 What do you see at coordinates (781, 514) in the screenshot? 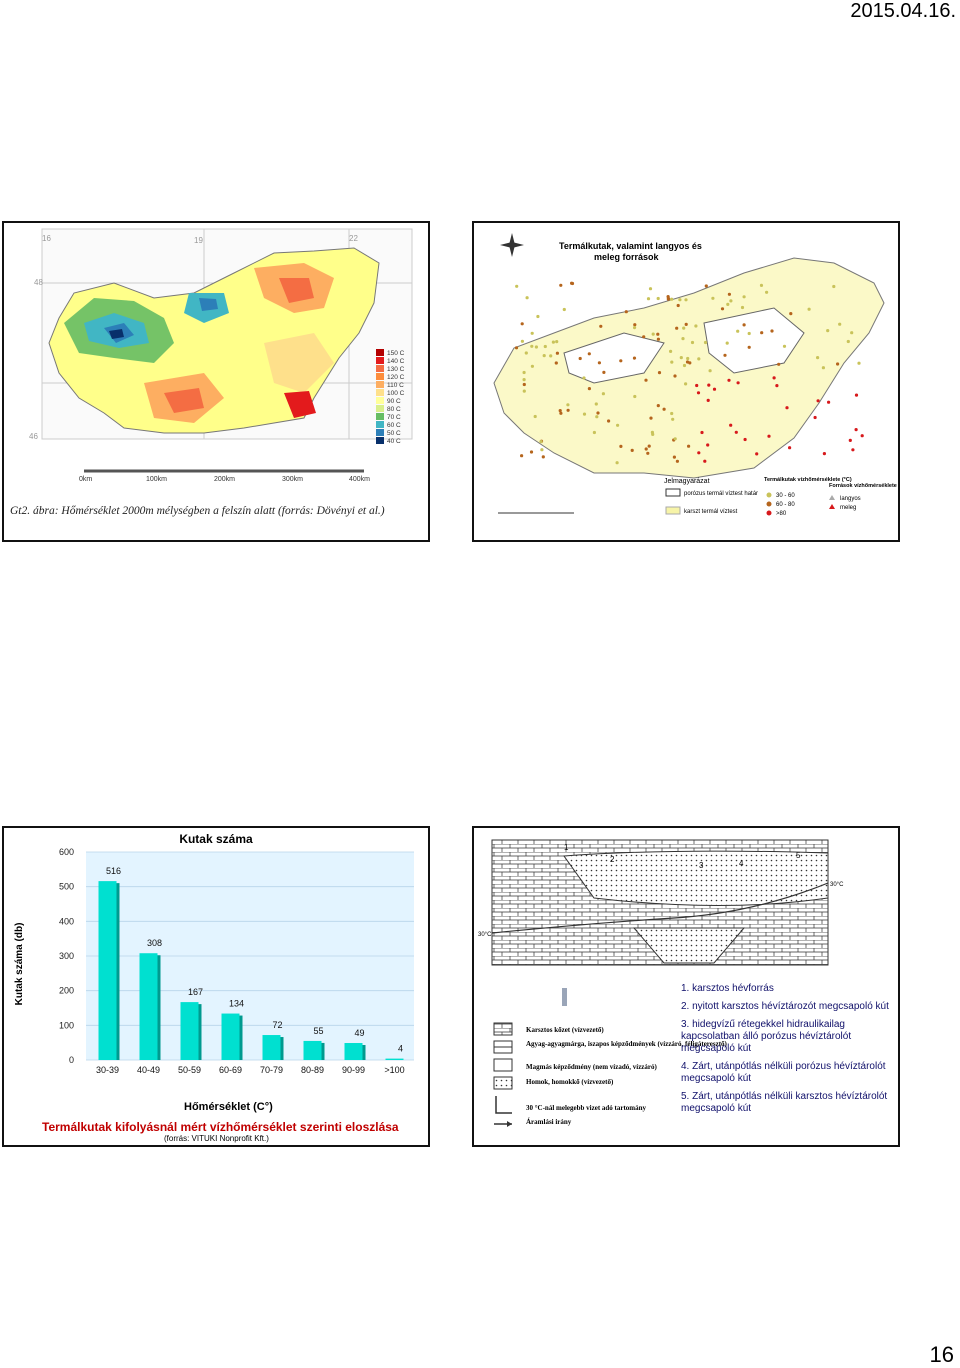
I see `well-legend: >80` at bounding box center [781, 514].